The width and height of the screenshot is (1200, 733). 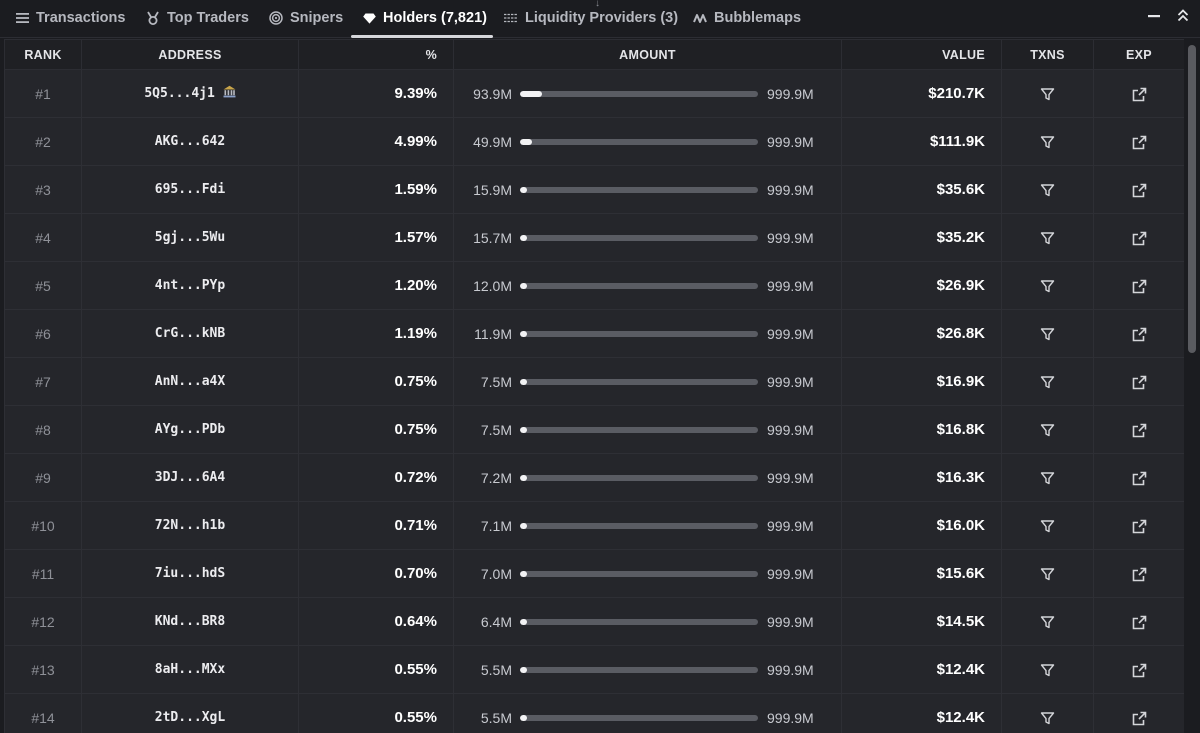 I want to click on tab-snipers: Snipers, so click(x=306, y=18).